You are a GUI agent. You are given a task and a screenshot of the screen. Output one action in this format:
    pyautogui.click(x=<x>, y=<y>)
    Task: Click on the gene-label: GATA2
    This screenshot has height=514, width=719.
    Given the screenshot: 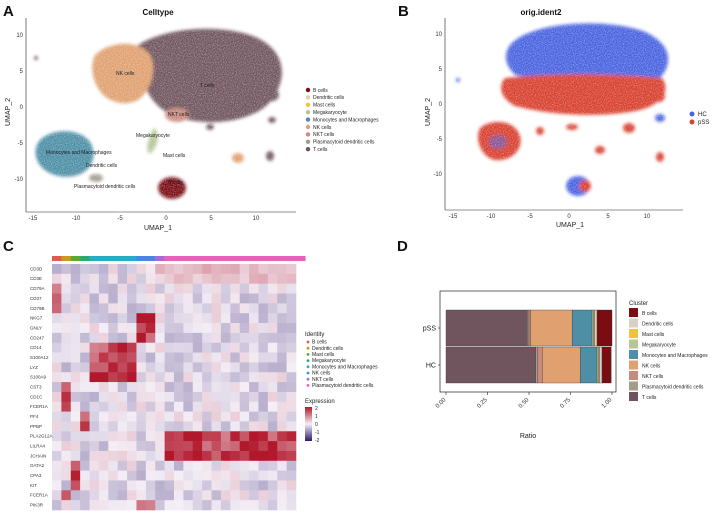 What is the action you would take?
    pyautogui.click(x=37, y=465)
    